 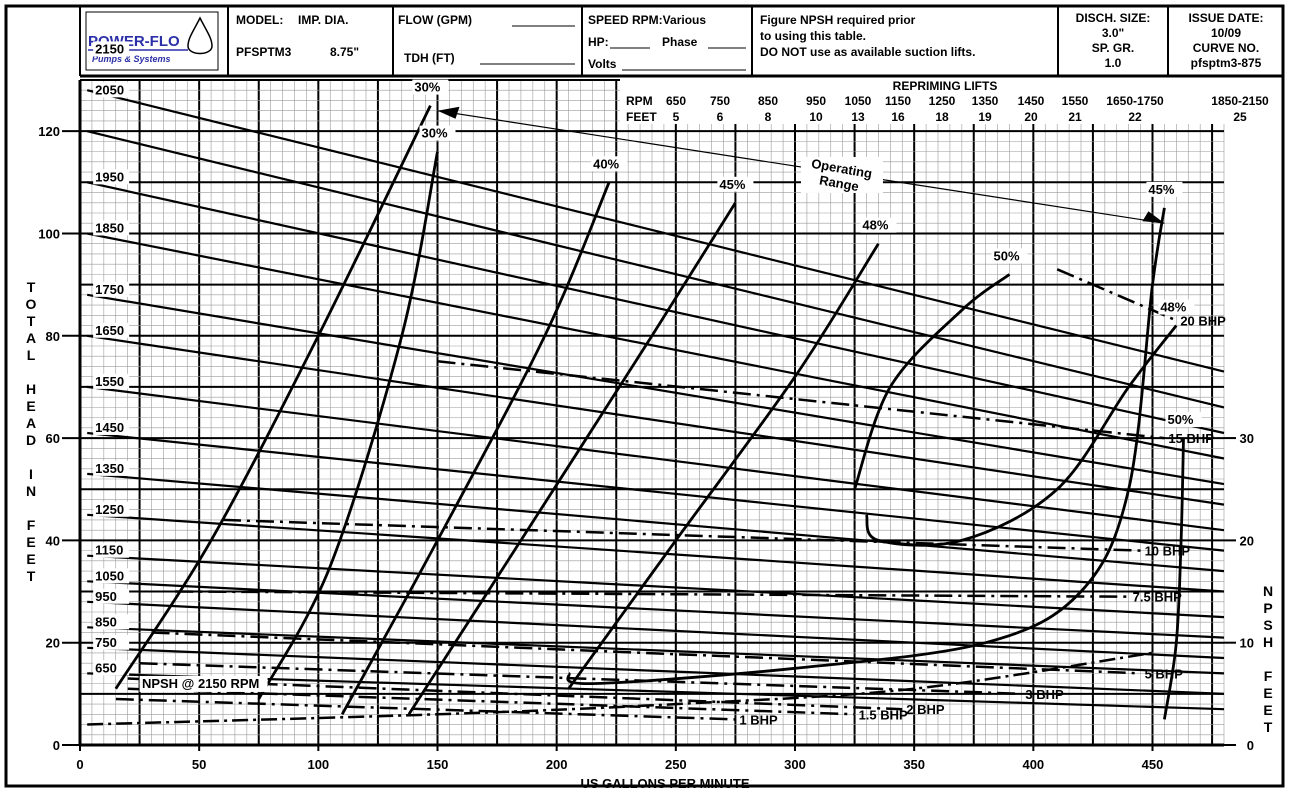 I want to click on x-tick-label: 0, so click(x=79, y=764).